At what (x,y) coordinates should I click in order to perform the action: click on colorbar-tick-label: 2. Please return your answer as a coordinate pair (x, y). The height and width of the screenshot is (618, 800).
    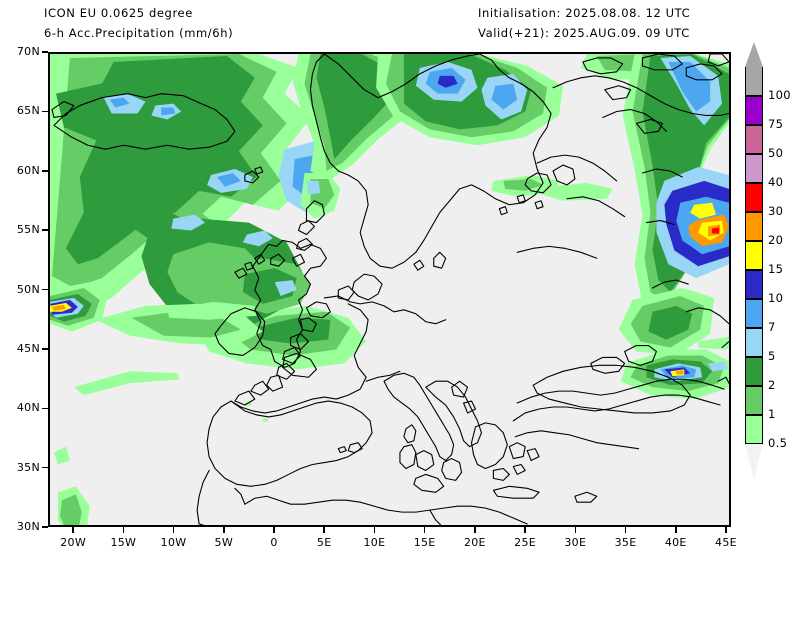
    Looking at the image, I should click on (772, 385).